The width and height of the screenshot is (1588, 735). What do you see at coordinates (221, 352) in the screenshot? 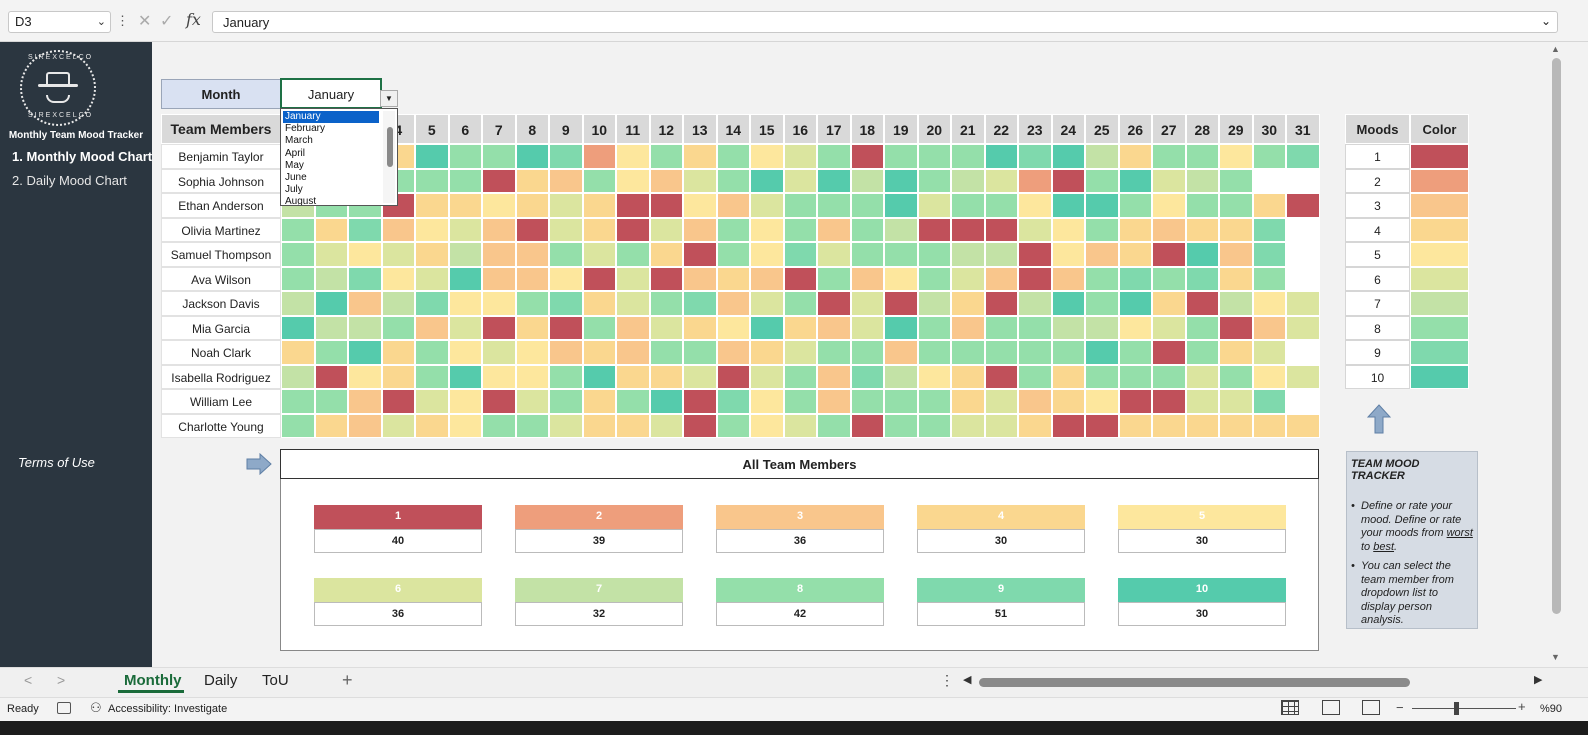
I see `member-name: Noah Clark` at bounding box center [221, 352].